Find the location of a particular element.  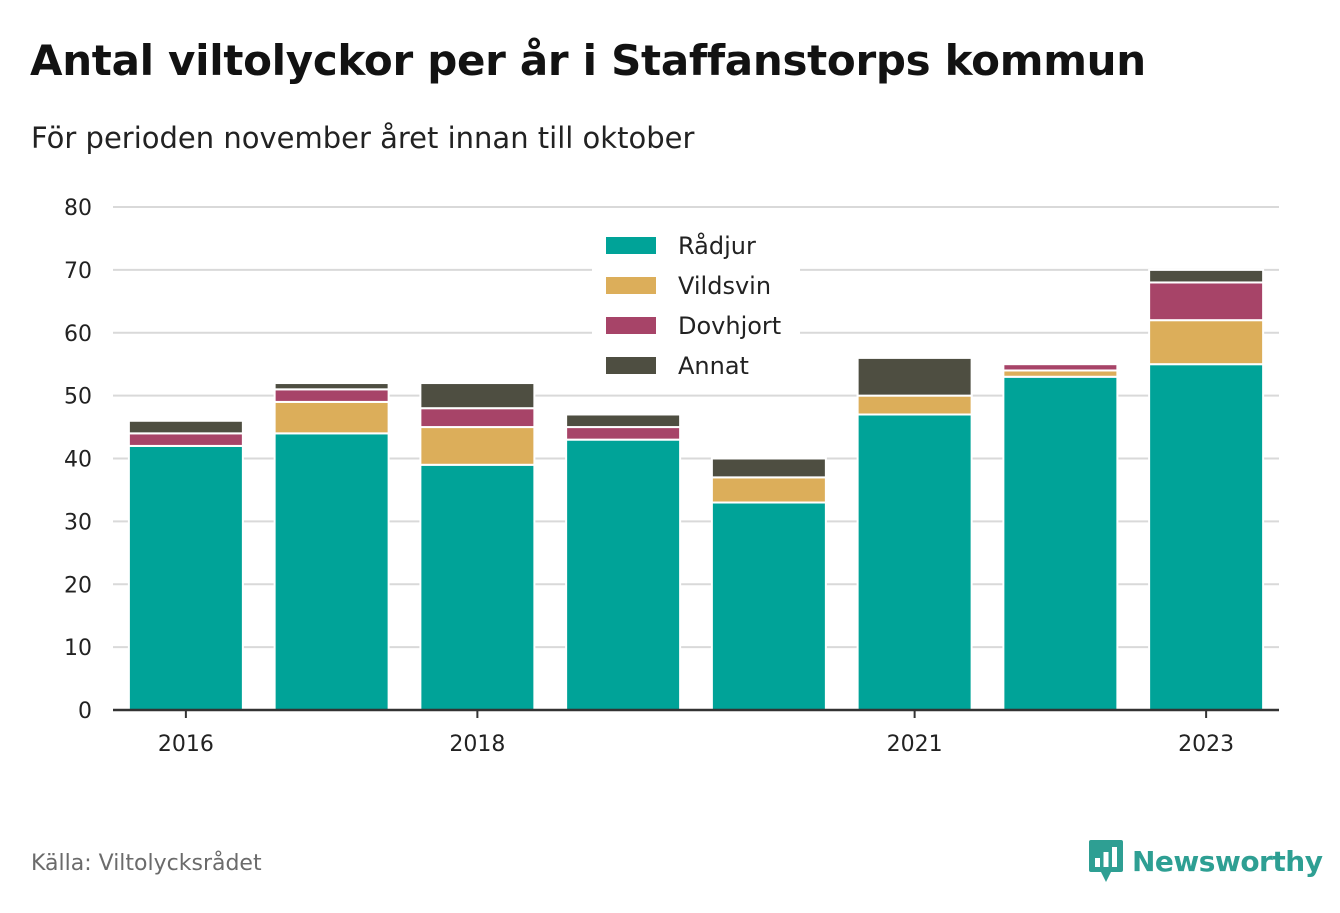

newsworthy-logo-icon is located at coordinates (1106, 861).